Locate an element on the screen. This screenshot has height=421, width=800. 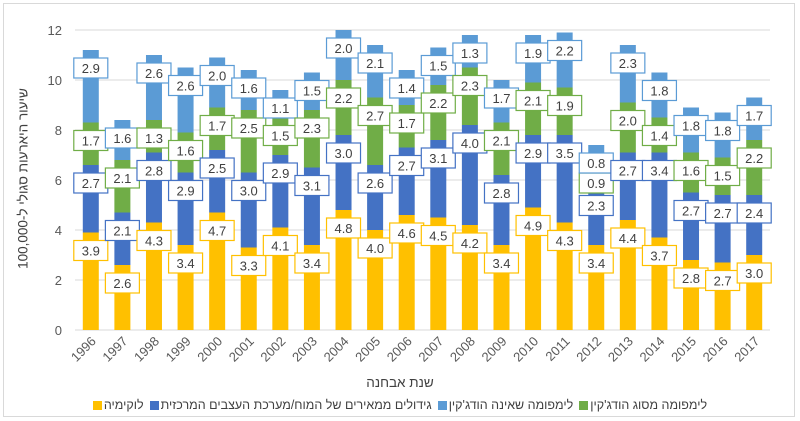
data-label: 0.9 is located at coordinates (596, 183).